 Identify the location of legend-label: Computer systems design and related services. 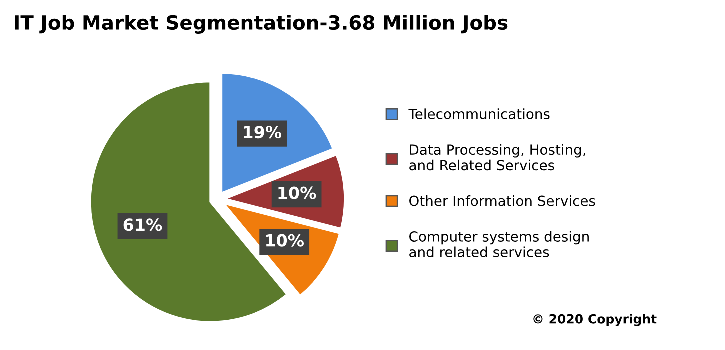
(499, 244).